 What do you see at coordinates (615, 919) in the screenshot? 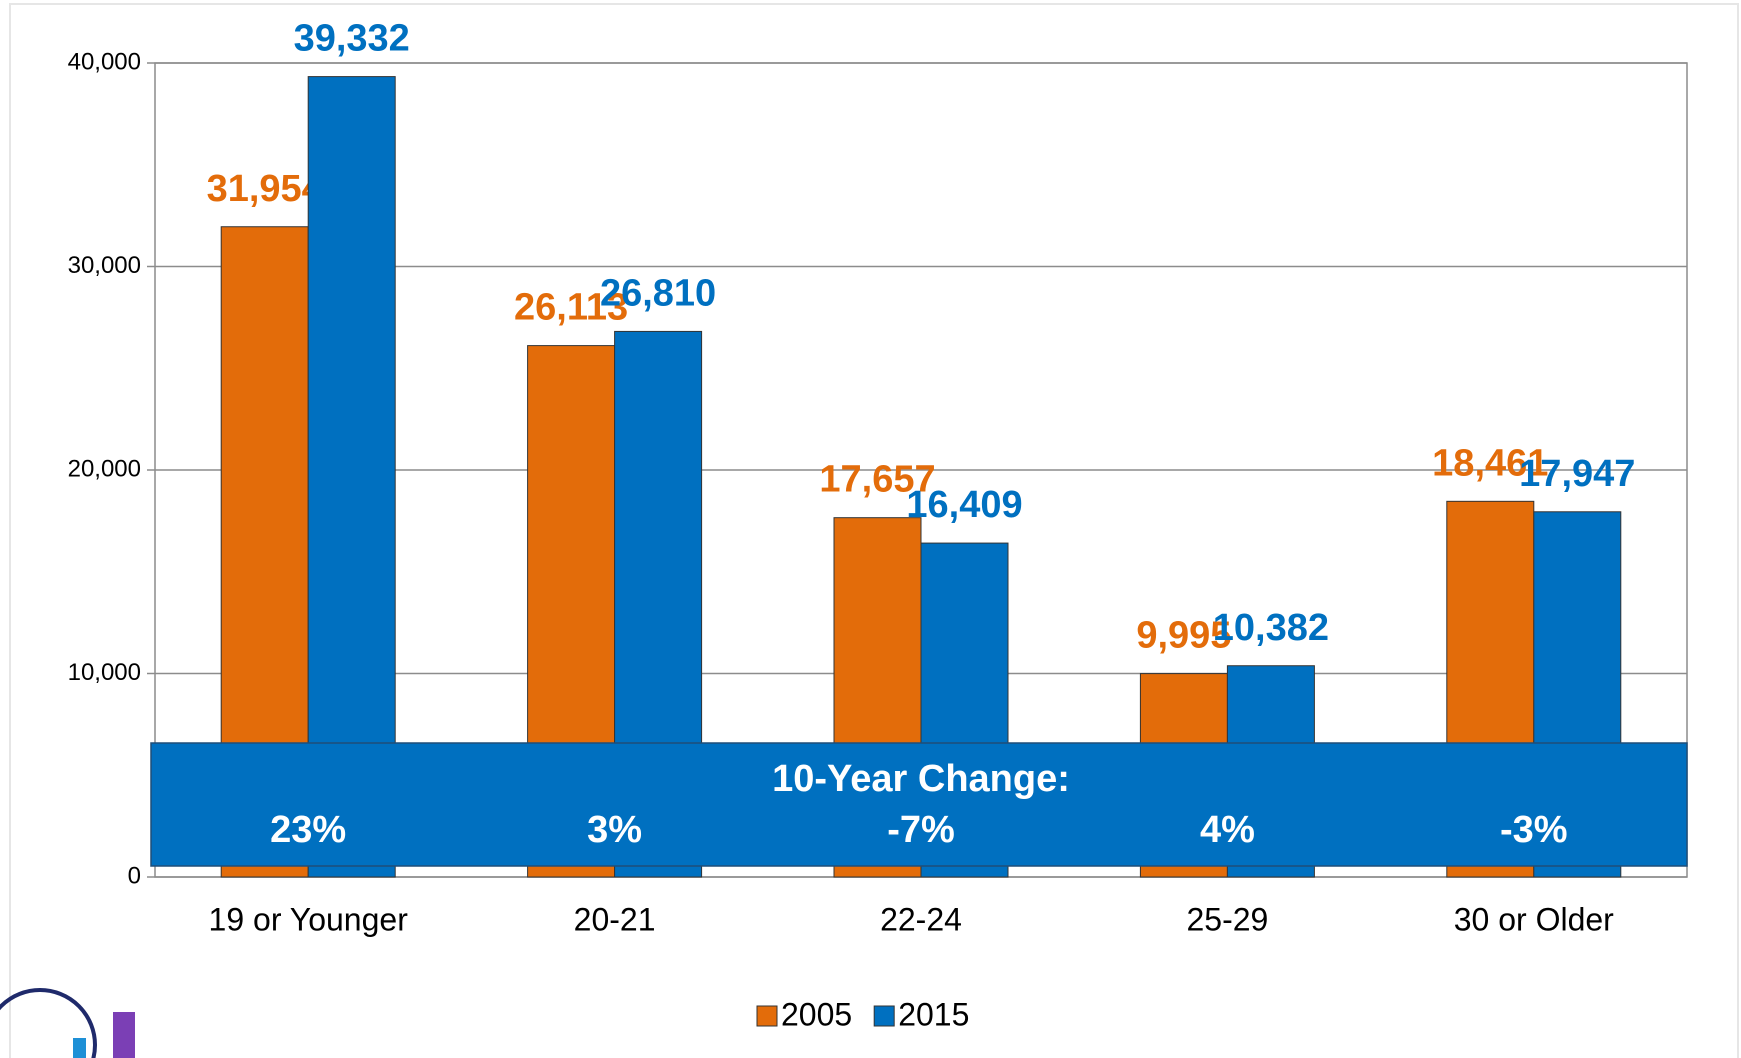
I see `x-tick-label: 20-21` at bounding box center [615, 919].